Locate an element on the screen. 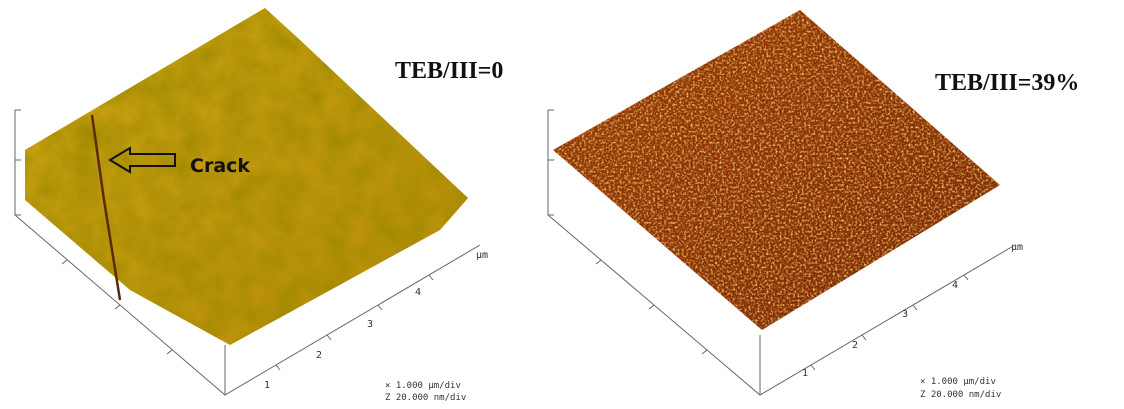 Image resolution: width=1124 pixels, height=409 pixels. annotation: Crack is located at coordinates (220, 166).